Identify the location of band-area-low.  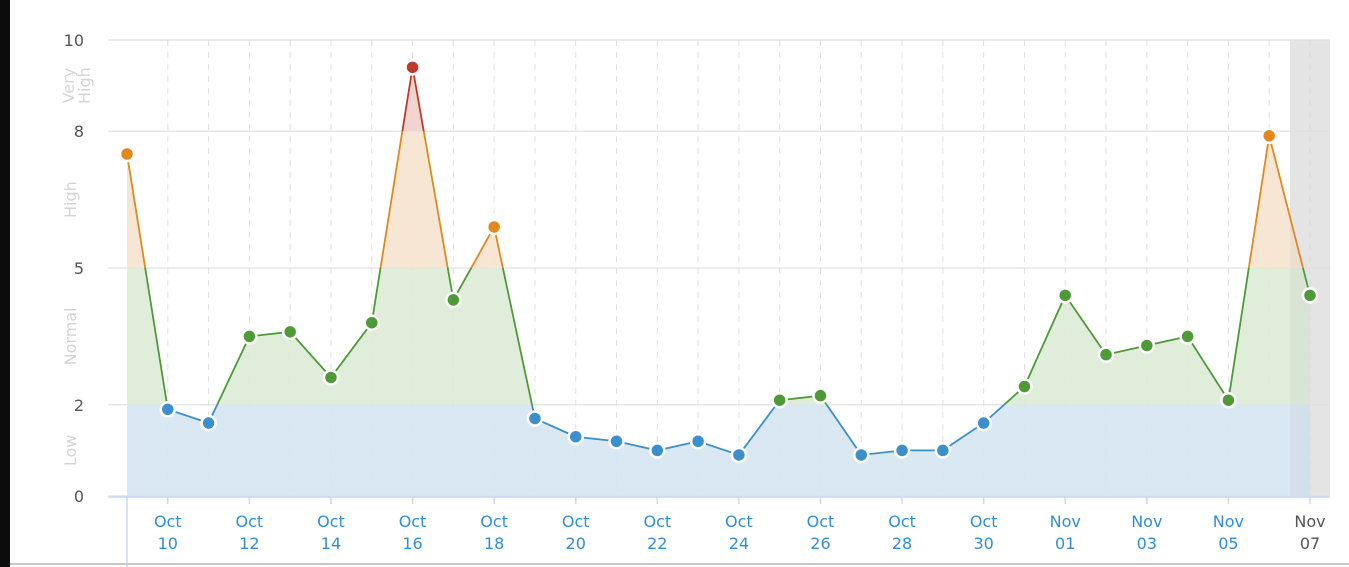
(718, 450).